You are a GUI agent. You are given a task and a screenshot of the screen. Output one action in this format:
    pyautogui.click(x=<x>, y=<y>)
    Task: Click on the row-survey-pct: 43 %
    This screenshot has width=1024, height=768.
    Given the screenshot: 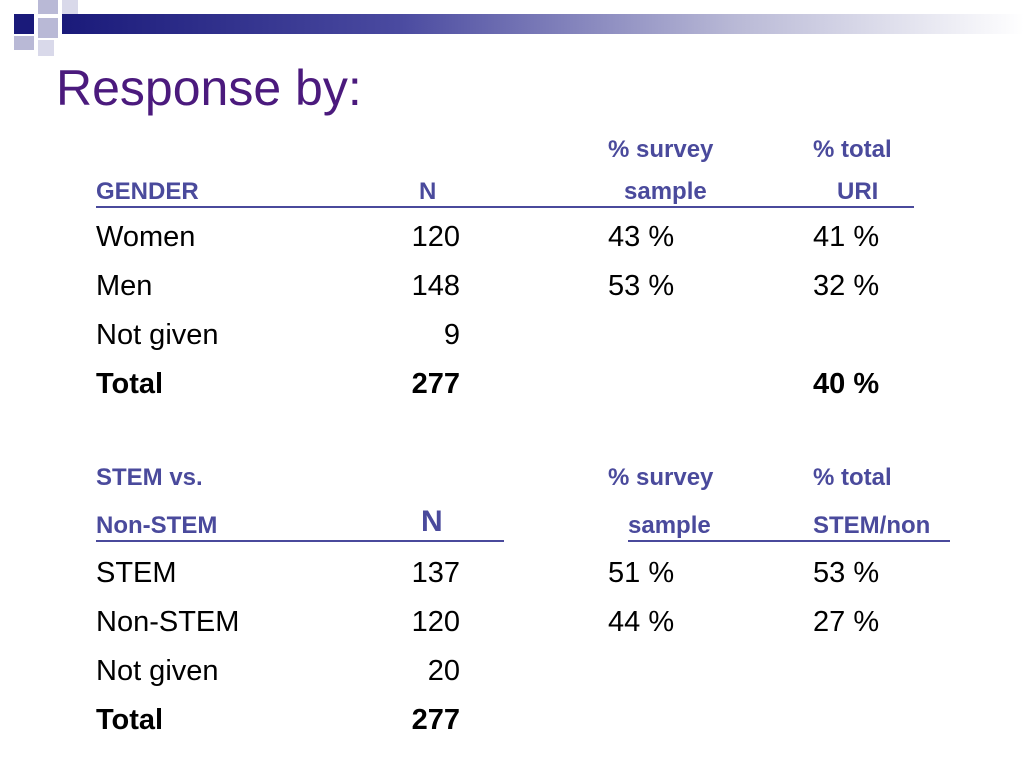 What is the action you would take?
    pyautogui.click(x=641, y=237)
    